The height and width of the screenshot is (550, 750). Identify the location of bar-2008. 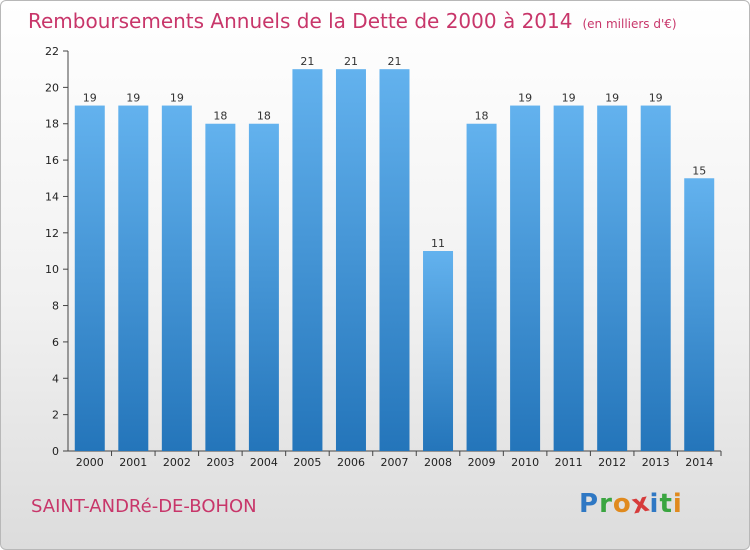
(438, 351).